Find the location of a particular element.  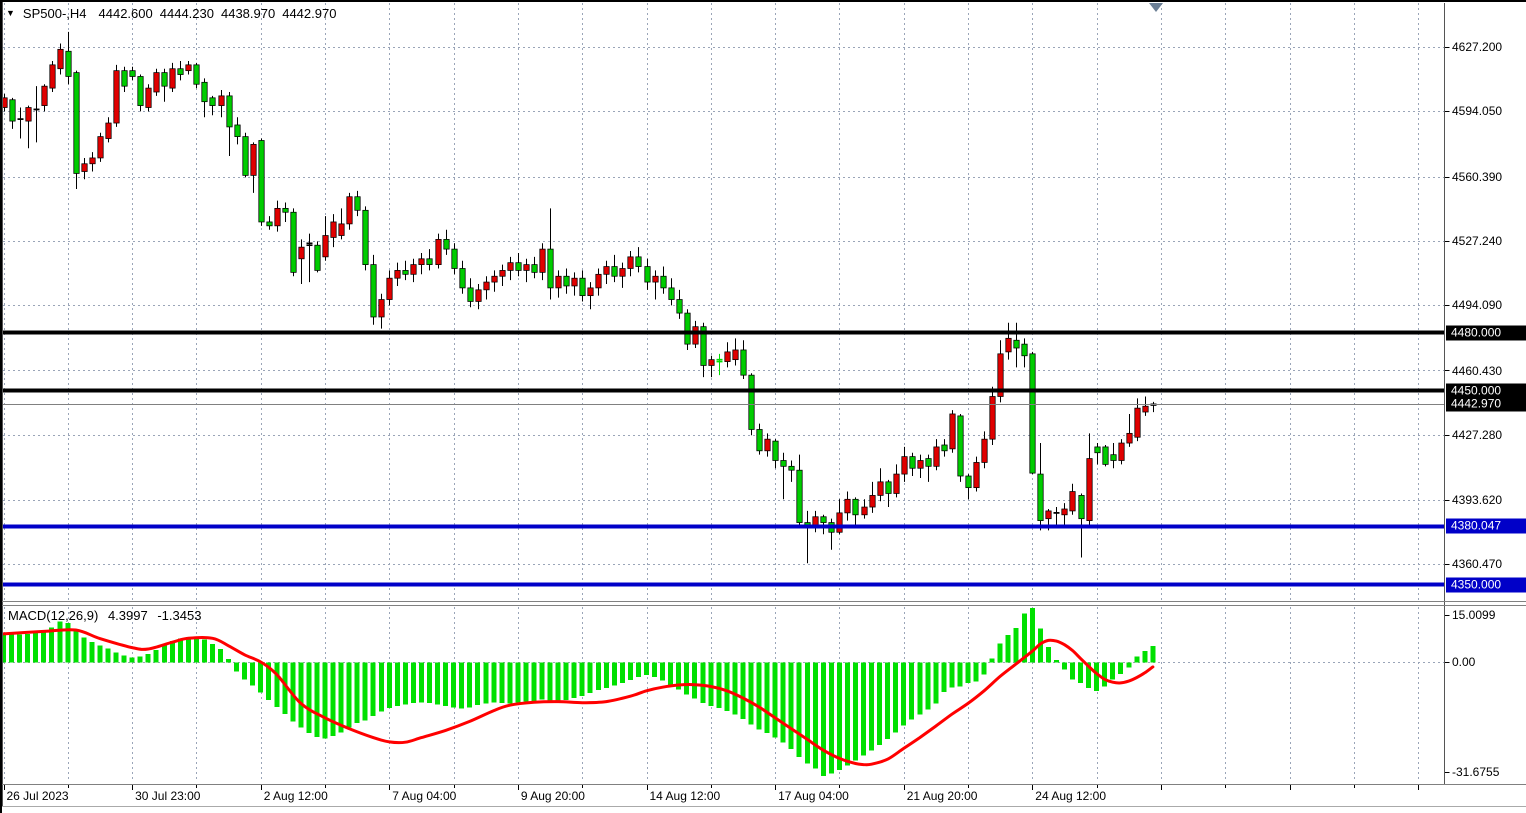

price-badge: 4442.970 is located at coordinates (1486, 404).